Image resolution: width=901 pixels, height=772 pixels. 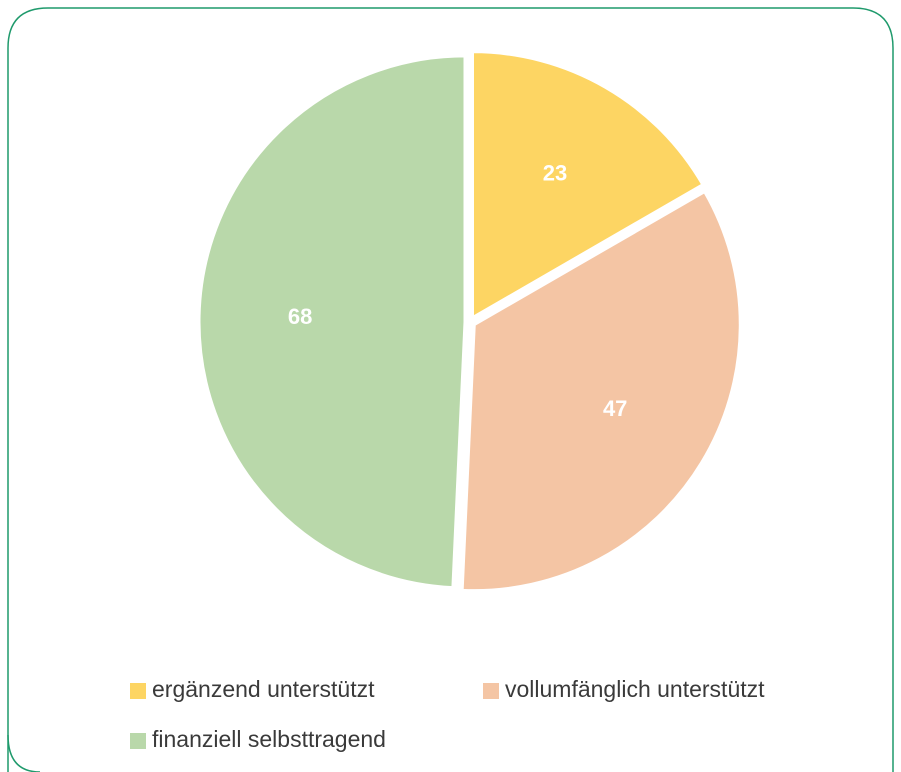 What do you see at coordinates (269, 739) in the screenshot?
I see `legend-label: finanziell selbsttragend` at bounding box center [269, 739].